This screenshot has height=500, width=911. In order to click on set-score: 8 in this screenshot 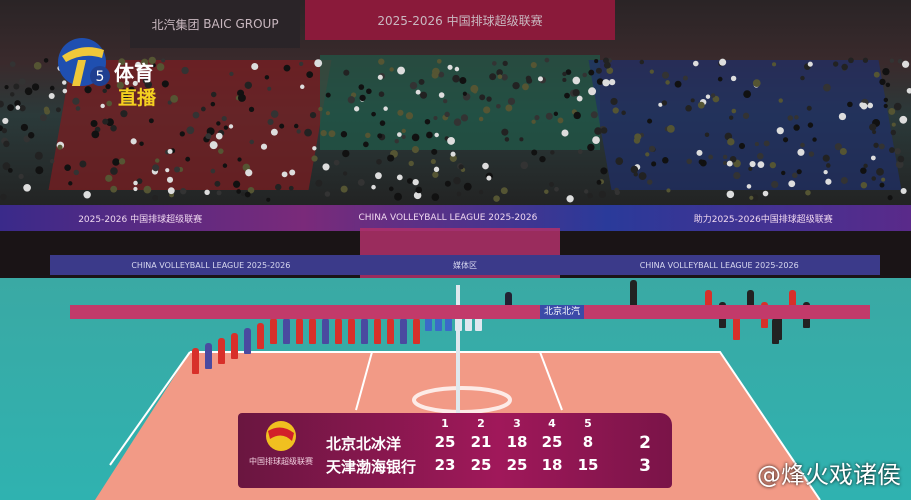, I will do `click(588, 442)`.